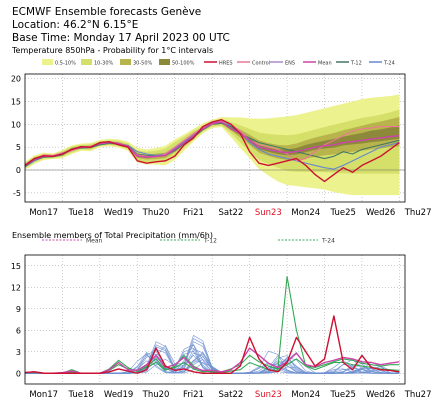 This screenshot has height=407, width=440. Describe the element at coordinates (18, 170) in the screenshot. I see `temp-y-tick-label: 0` at that location.